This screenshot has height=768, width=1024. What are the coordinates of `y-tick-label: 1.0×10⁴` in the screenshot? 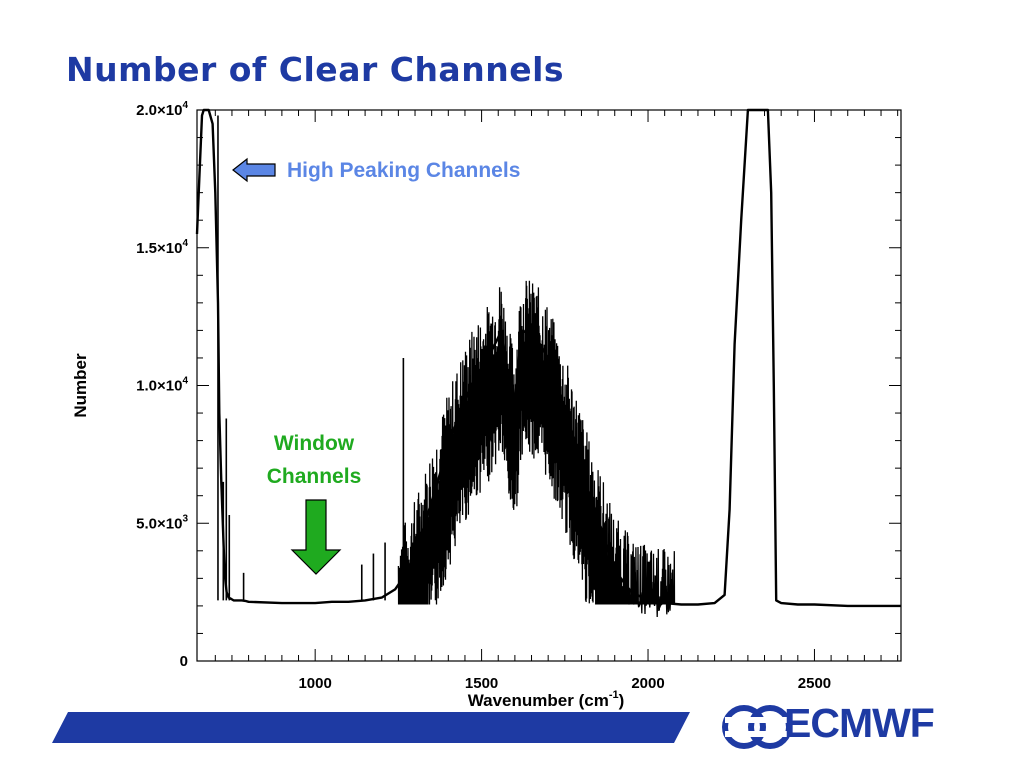 It's located at (162, 385).